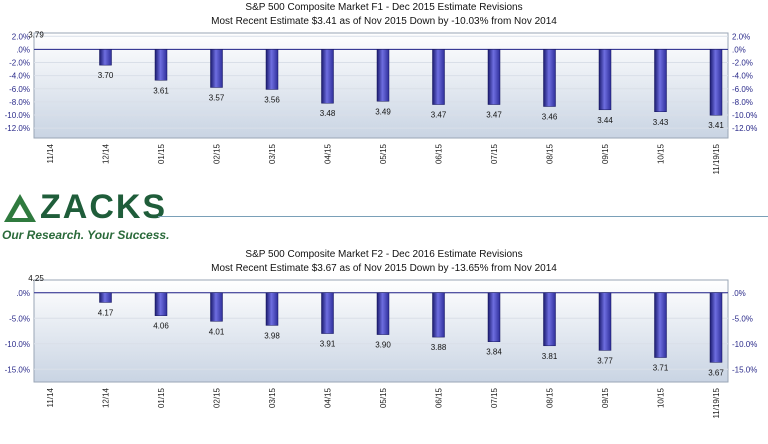  What do you see at coordinates (17, 128) in the screenshot?
I see `y-tick-label-left: -12.0%` at bounding box center [17, 128].